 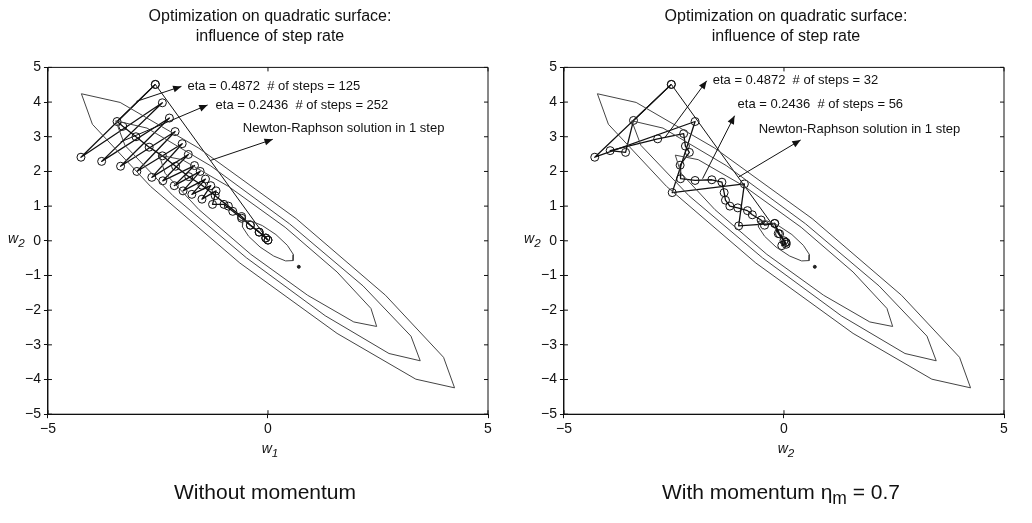 I want to click on text: Without momentum, so click(x=265, y=492).